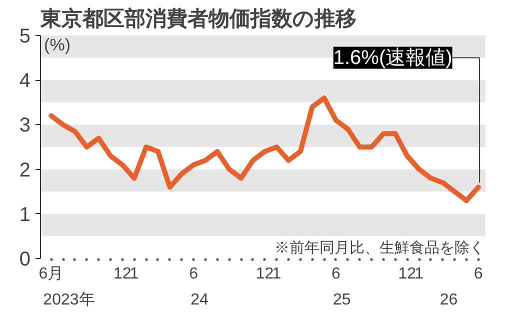  I want to click on x-tick-label: 6月, so click(51, 274).